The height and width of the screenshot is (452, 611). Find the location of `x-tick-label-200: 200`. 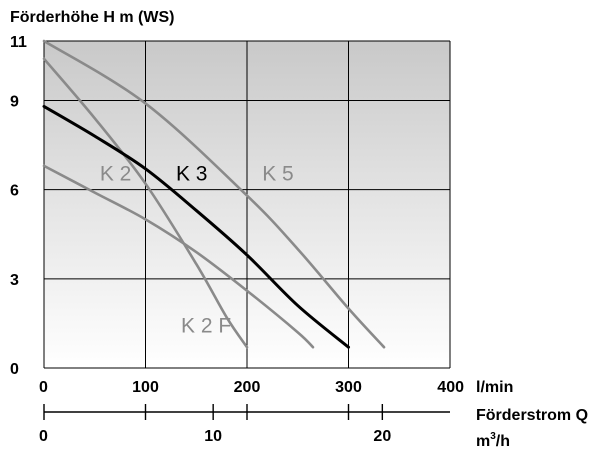

x-tick-label-200: 200 is located at coordinates (247, 387).